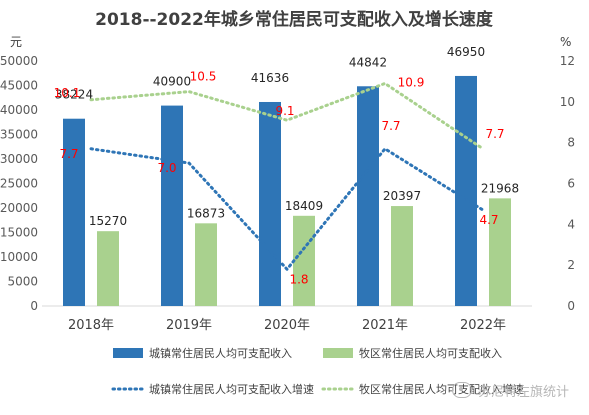 This screenshot has height=415, width=589. Describe the element at coordinates (270, 78) in the screenshot. I see `bar-value-label: 41636` at that location.